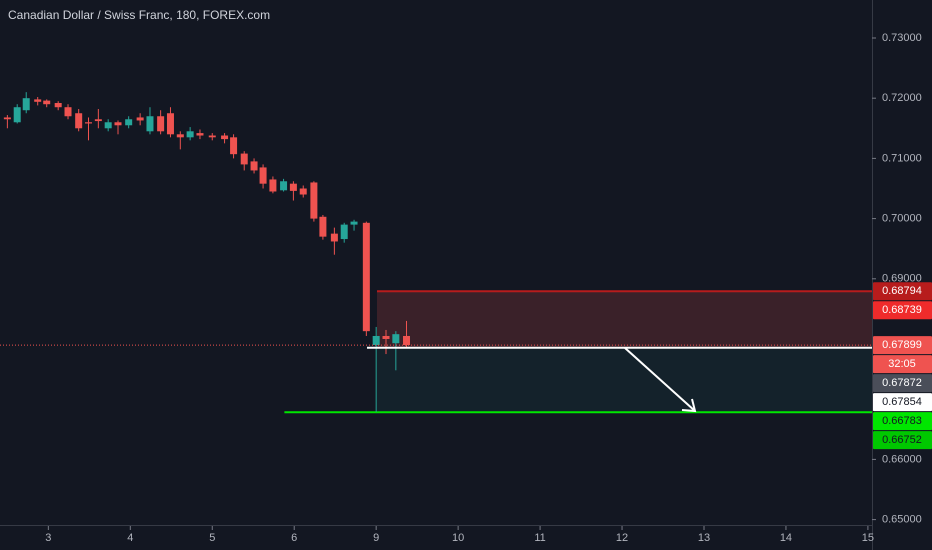 This screenshot has height=550, width=932. Describe the element at coordinates (212, 538) in the screenshot. I see `x-tick-label: 5` at that location.